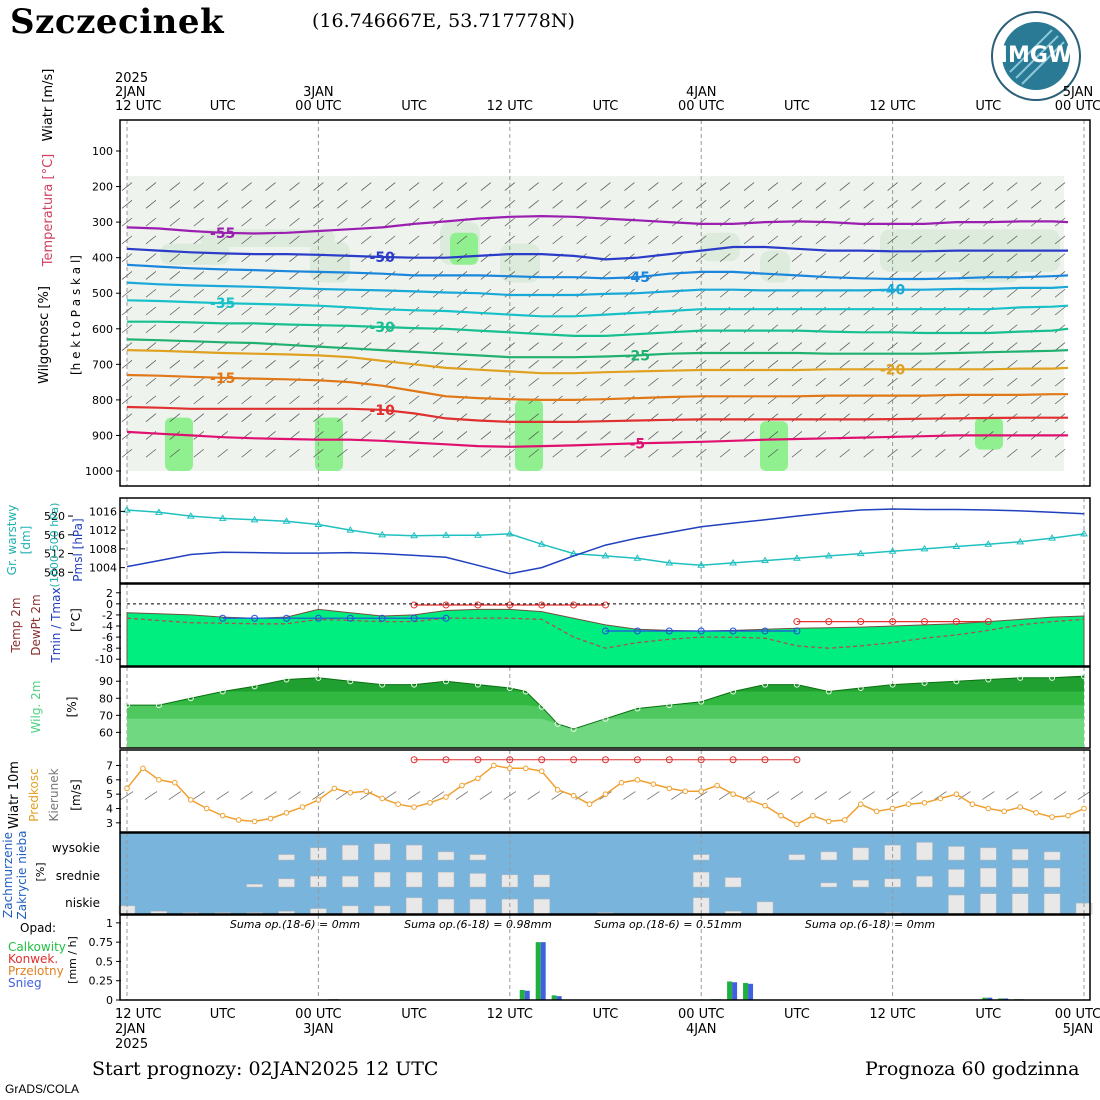  What do you see at coordinates (117, 22) in the screenshot?
I see `station-title: Szczecinek` at bounding box center [117, 22].